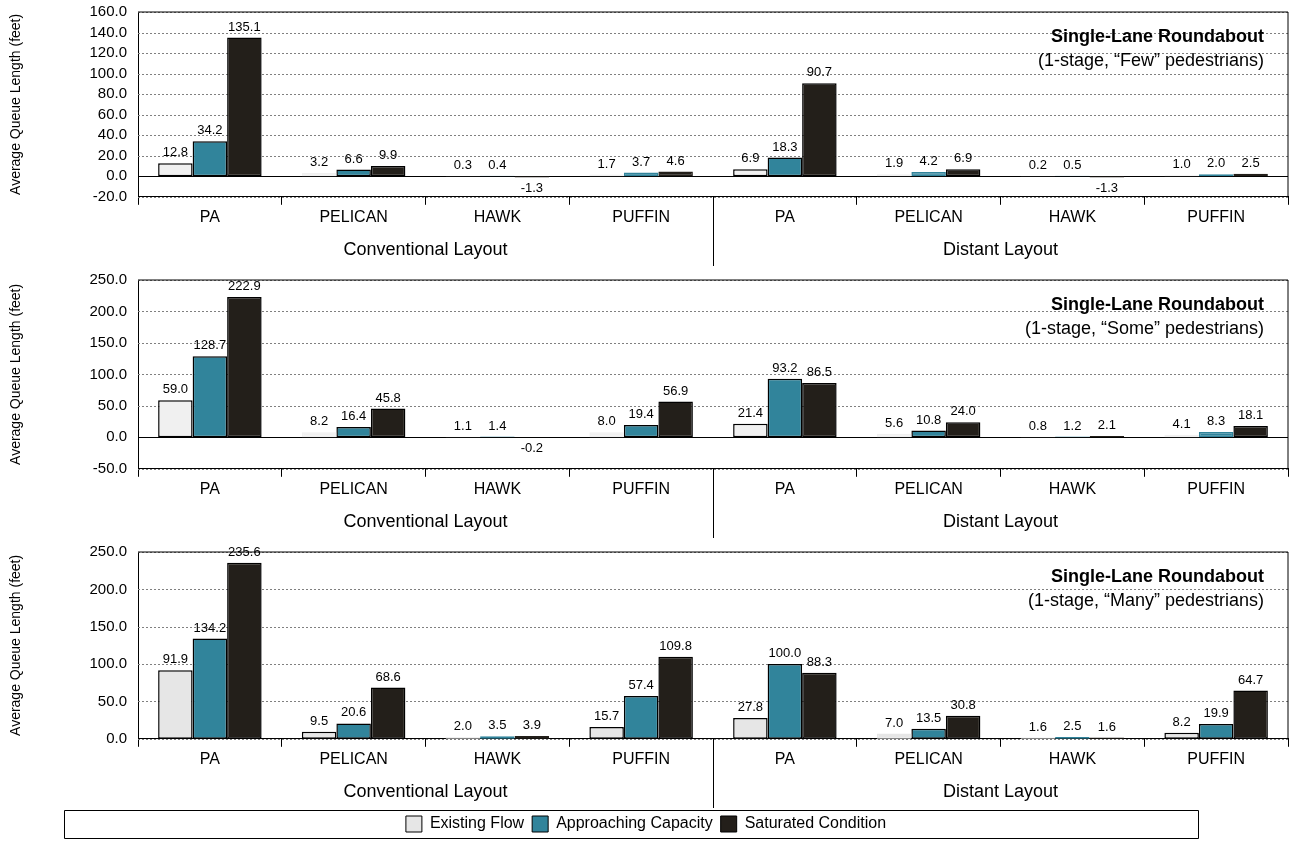 This screenshot has height=844, width=1294. What do you see at coordinates (210, 130) in the screenshot?
I see `data-label: 34.2` at bounding box center [210, 130].